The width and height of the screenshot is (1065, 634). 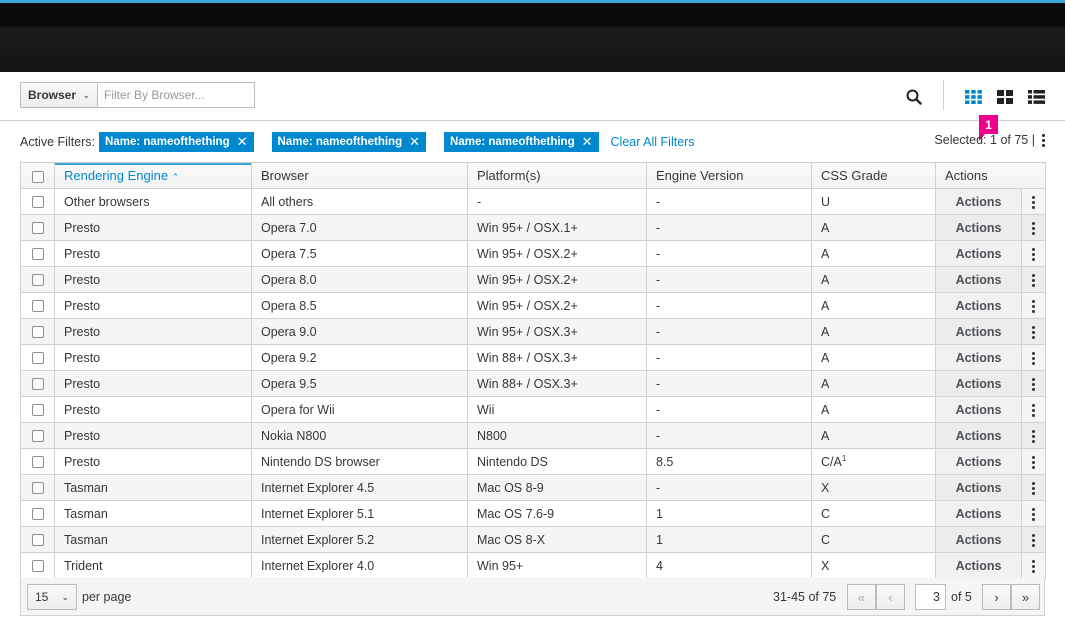 I want to click on last-page-button: », so click(x=1025, y=597).